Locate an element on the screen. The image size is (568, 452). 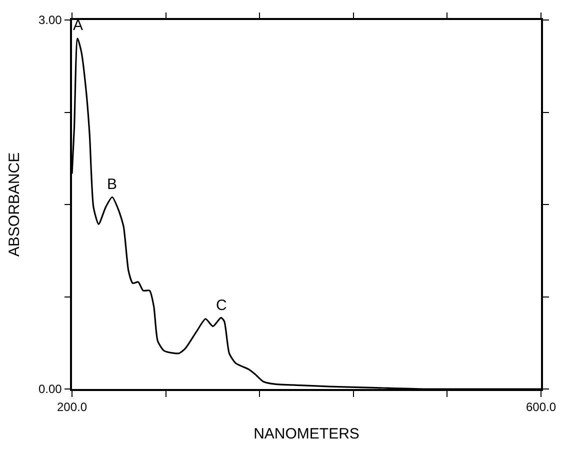
x-axis-title: NANOMETERS is located at coordinates (307, 434).